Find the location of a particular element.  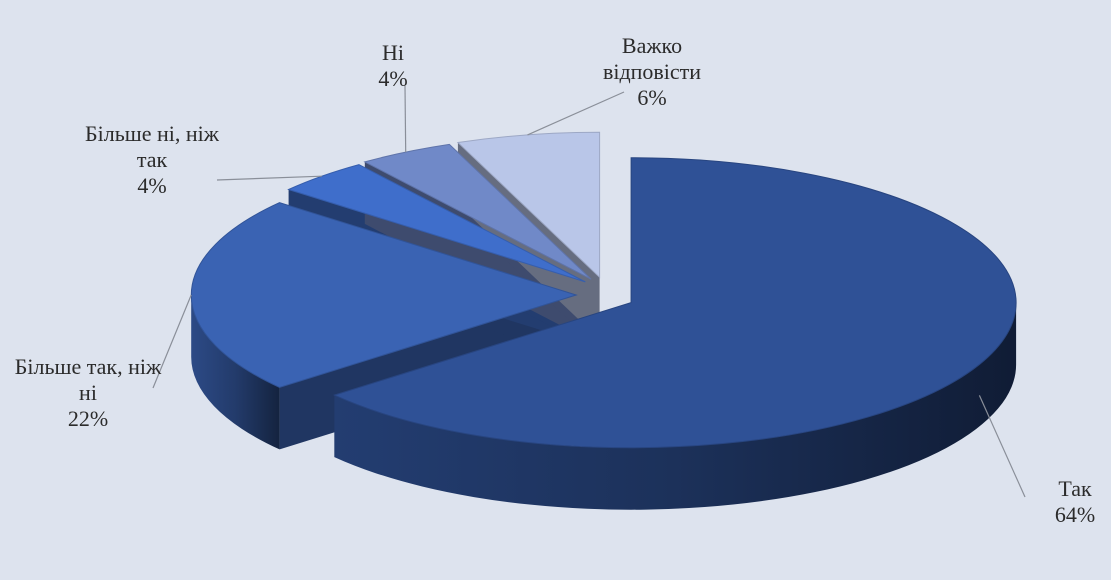

category-label: Ні is located at coordinates (393, 52).